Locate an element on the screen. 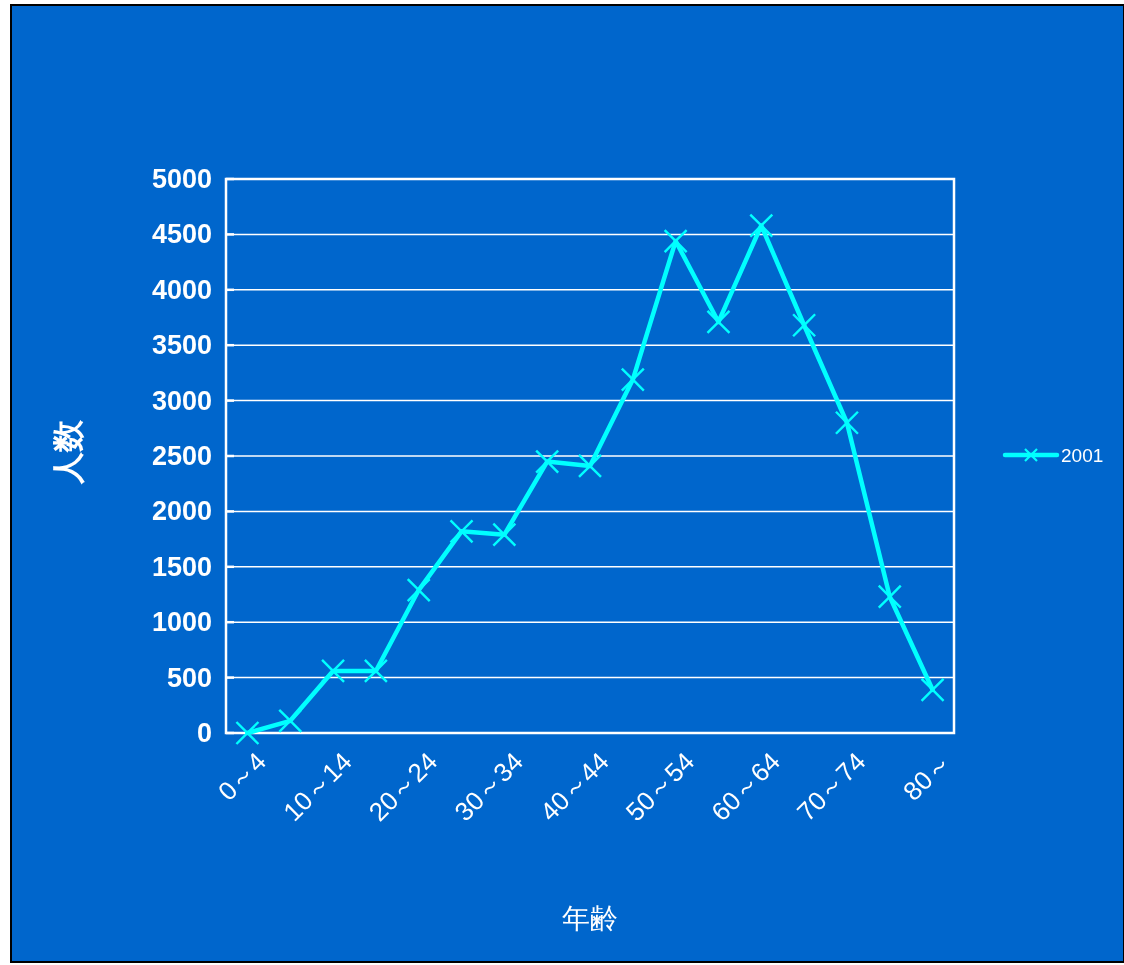 Image resolution: width=1124 pixels, height=965 pixels. x-tick-label: 30～34 is located at coordinates (488, 786).